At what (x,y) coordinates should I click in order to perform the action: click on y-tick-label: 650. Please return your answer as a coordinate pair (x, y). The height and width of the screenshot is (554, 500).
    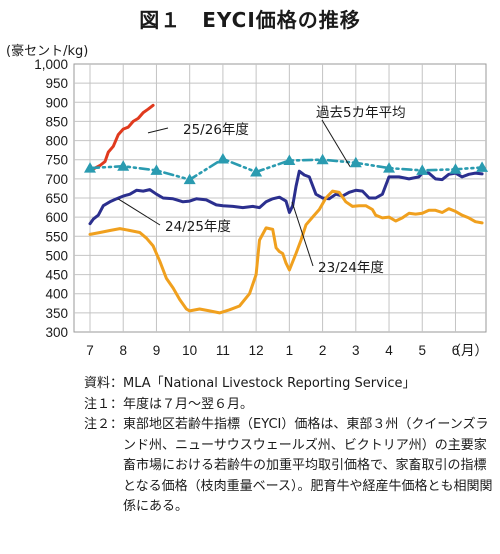
    Looking at the image, I should click on (56, 198).